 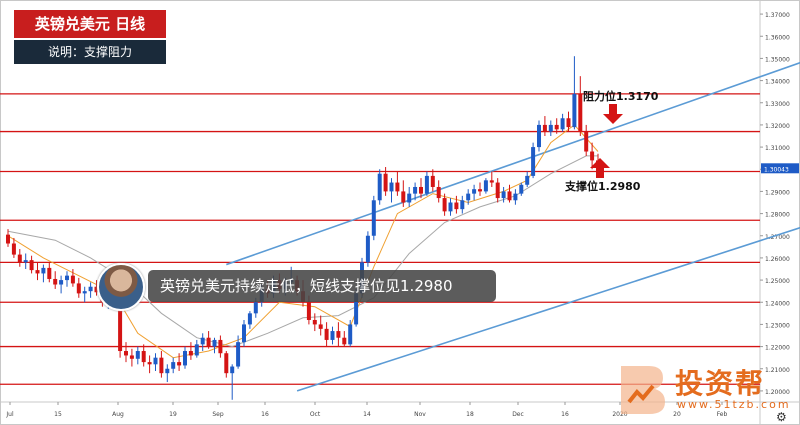 What do you see at coordinates (777, 237) in the screenshot?
I see `y-tick-label: 1.27000` at bounding box center [777, 237].